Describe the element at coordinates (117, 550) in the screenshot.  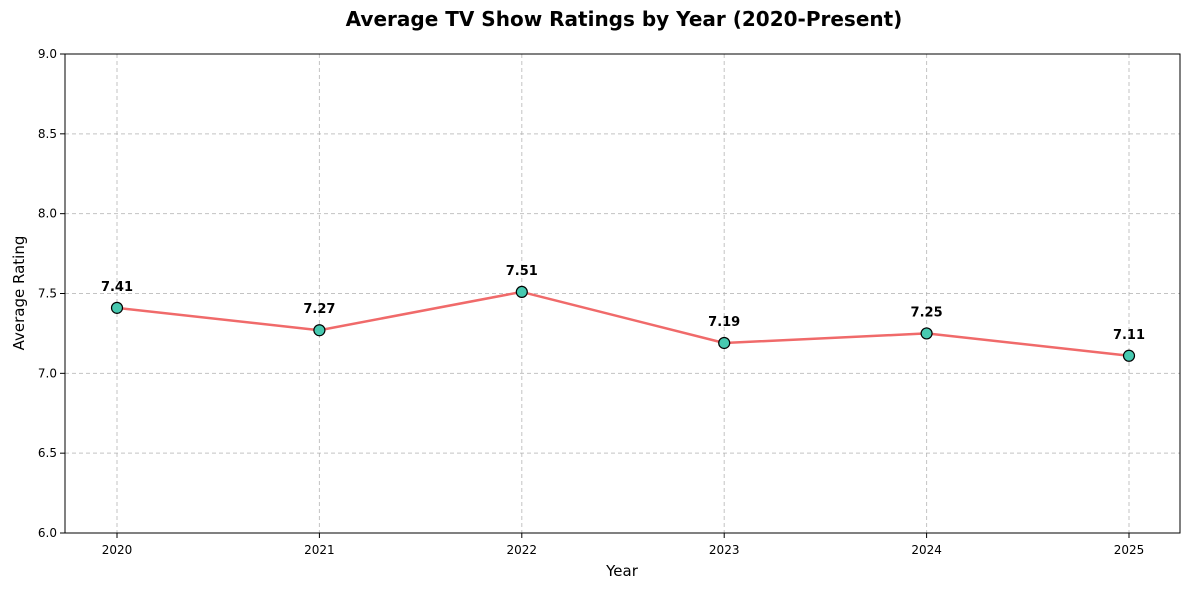
I see `x-tick-label: 2020` at that location.